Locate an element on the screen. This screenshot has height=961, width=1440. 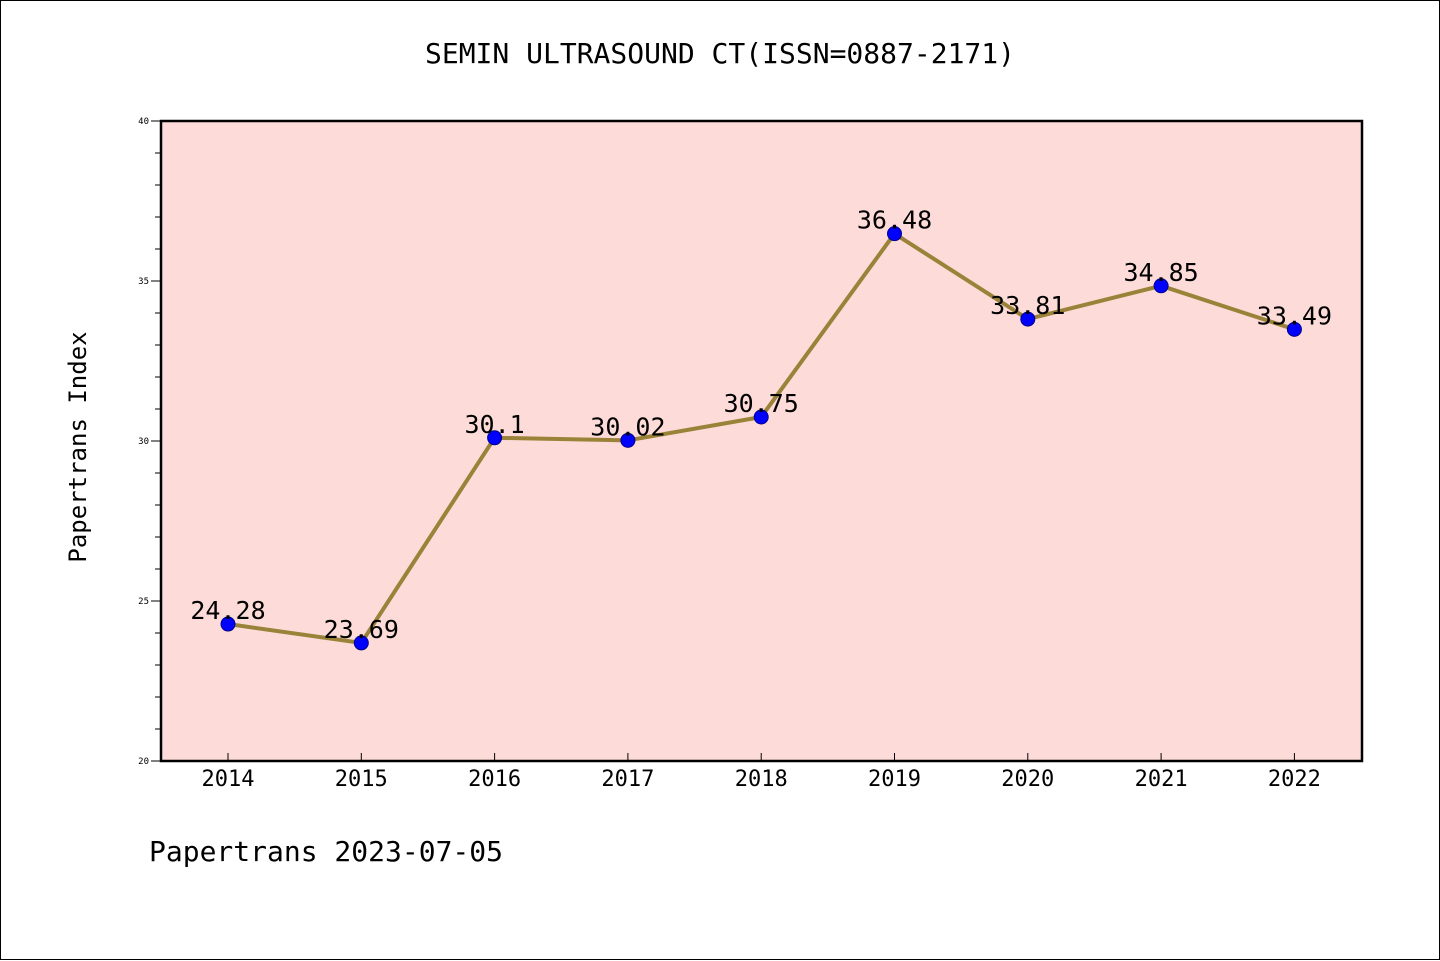
x-tick-label: 2020 is located at coordinates (1027, 779).